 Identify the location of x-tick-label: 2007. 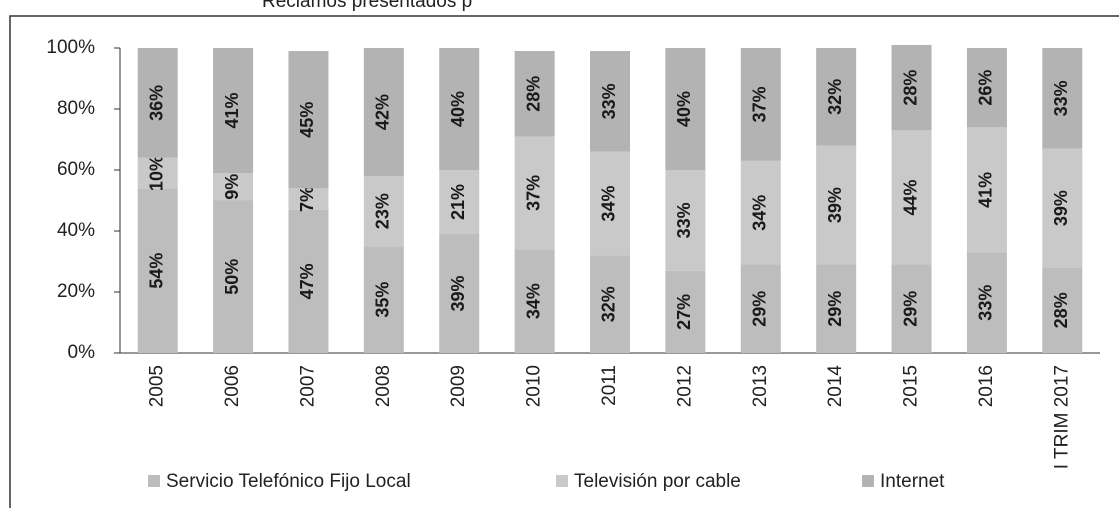
(307, 386).